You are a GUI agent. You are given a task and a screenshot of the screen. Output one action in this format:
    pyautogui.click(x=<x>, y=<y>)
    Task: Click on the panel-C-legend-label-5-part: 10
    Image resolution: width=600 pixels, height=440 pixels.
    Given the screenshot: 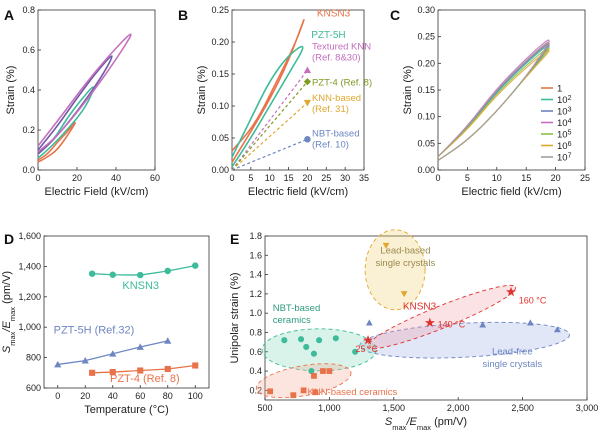 What is the action you would take?
    pyautogui.click(x=562, y=146)
    